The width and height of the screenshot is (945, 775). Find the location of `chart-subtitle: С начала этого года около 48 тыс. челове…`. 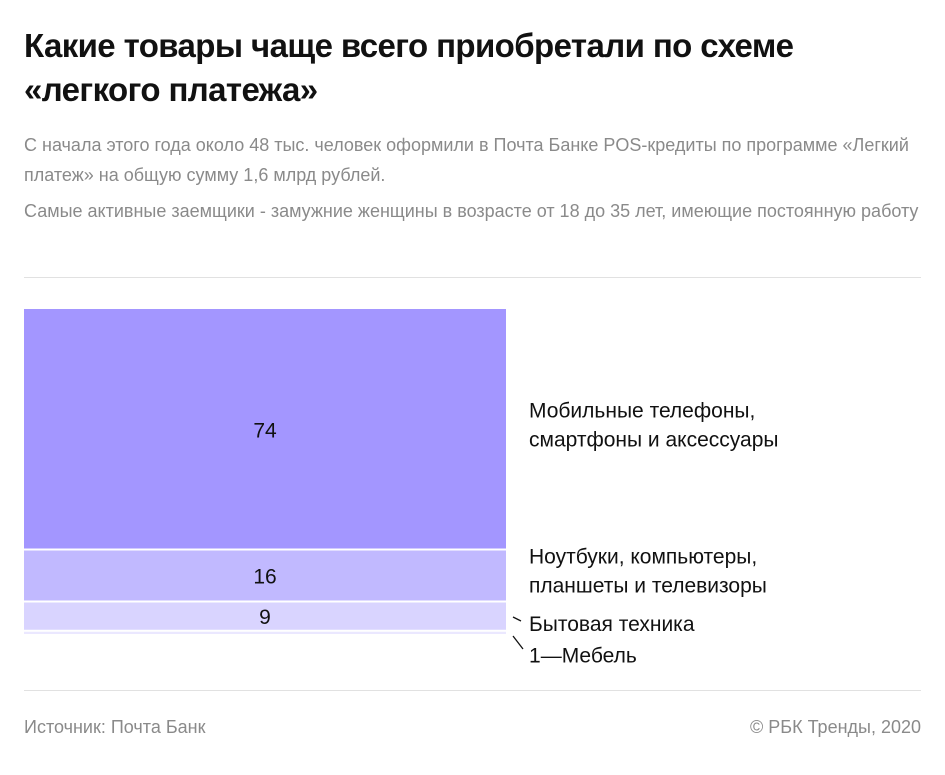

chart-subtitle: С начала этого года около 48 тыс. челове… is located at coordinates (466, 160).